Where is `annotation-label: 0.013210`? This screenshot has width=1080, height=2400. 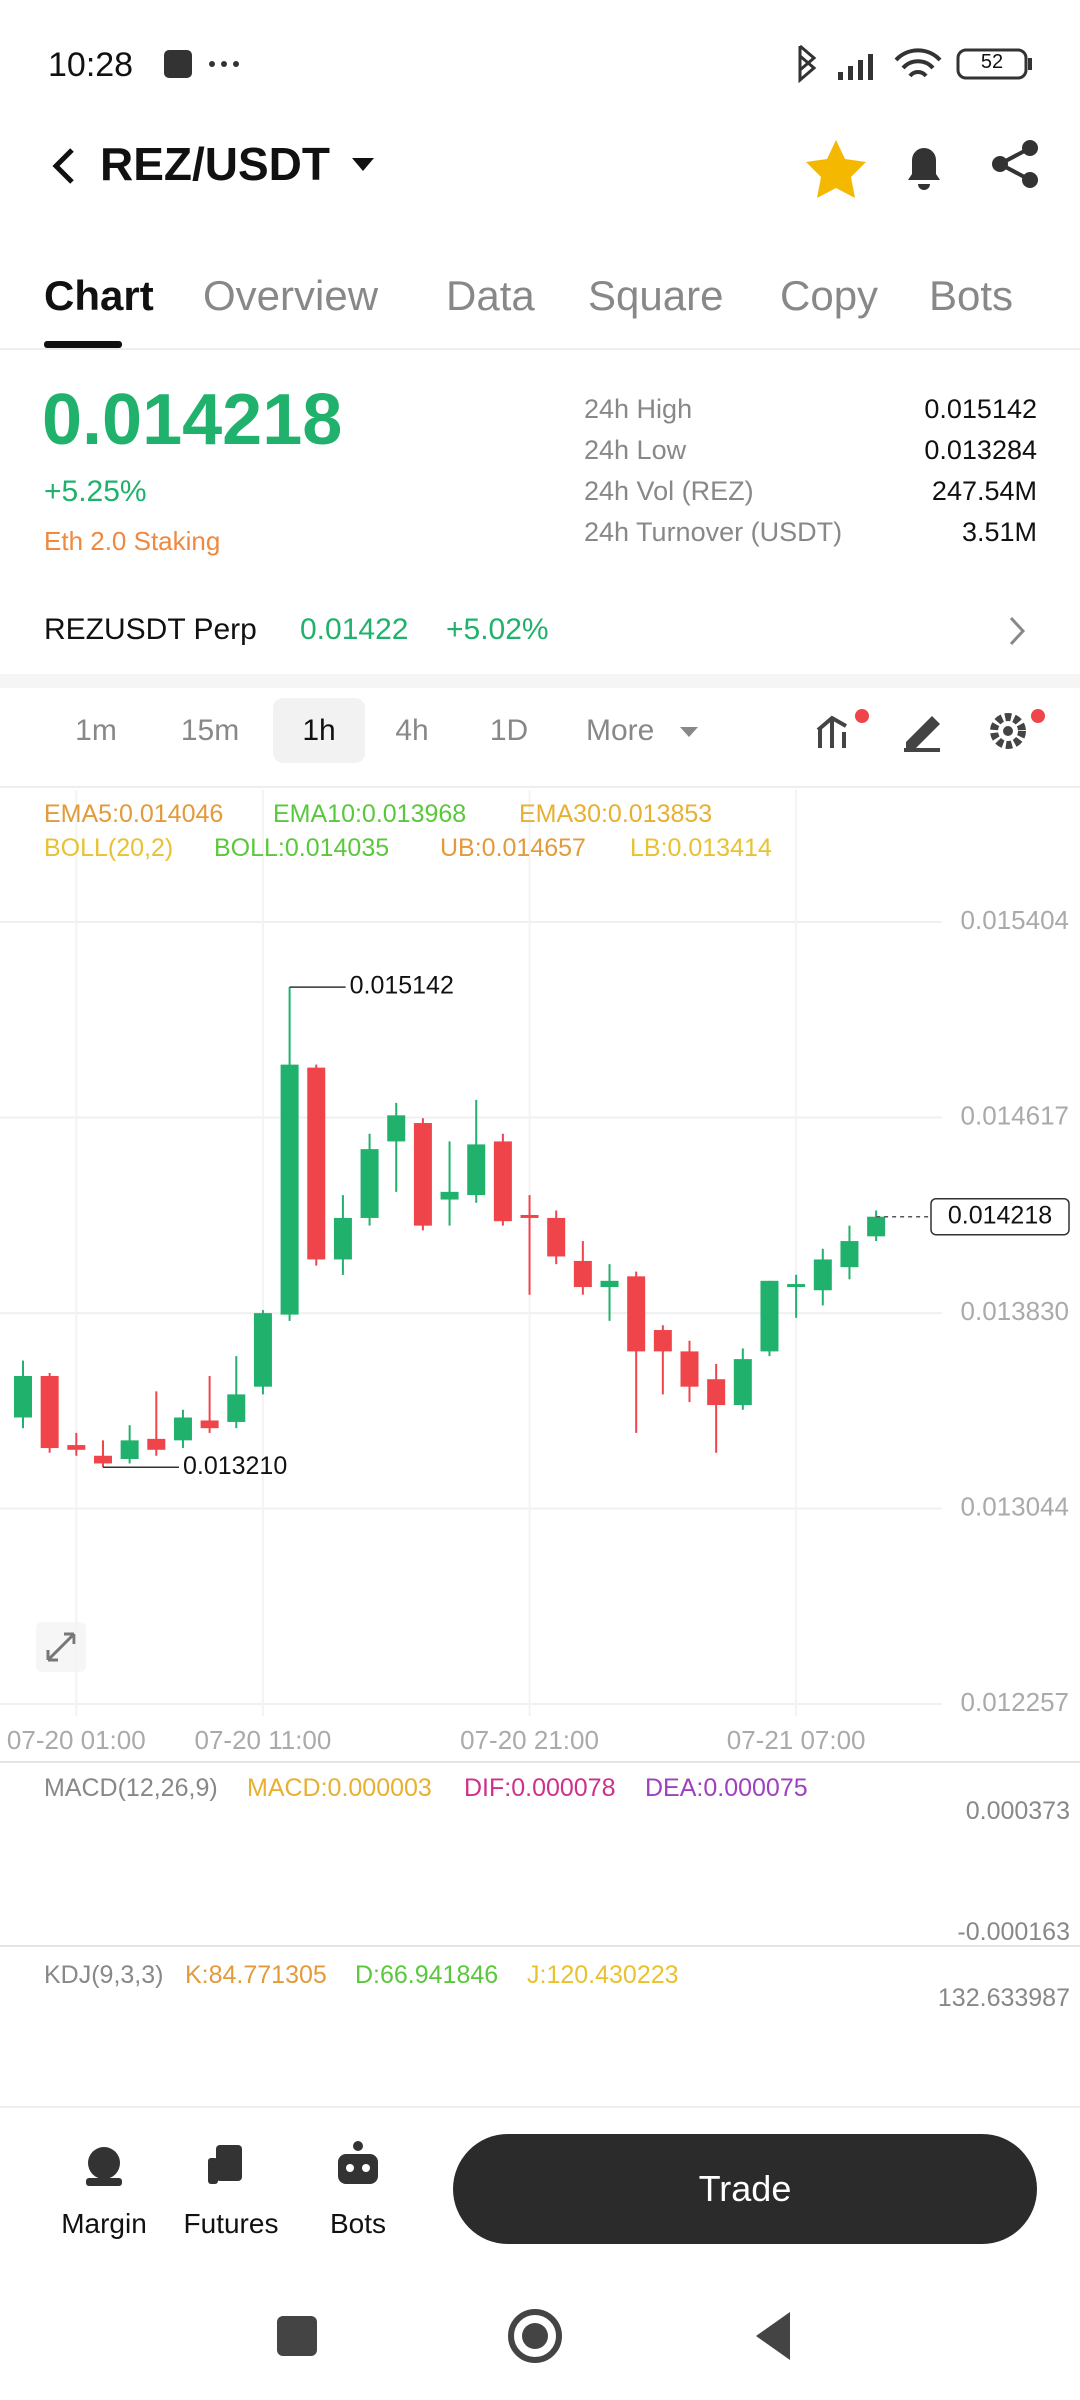
annotation-label: 0.013210 is located at coordinates (235, 1466).